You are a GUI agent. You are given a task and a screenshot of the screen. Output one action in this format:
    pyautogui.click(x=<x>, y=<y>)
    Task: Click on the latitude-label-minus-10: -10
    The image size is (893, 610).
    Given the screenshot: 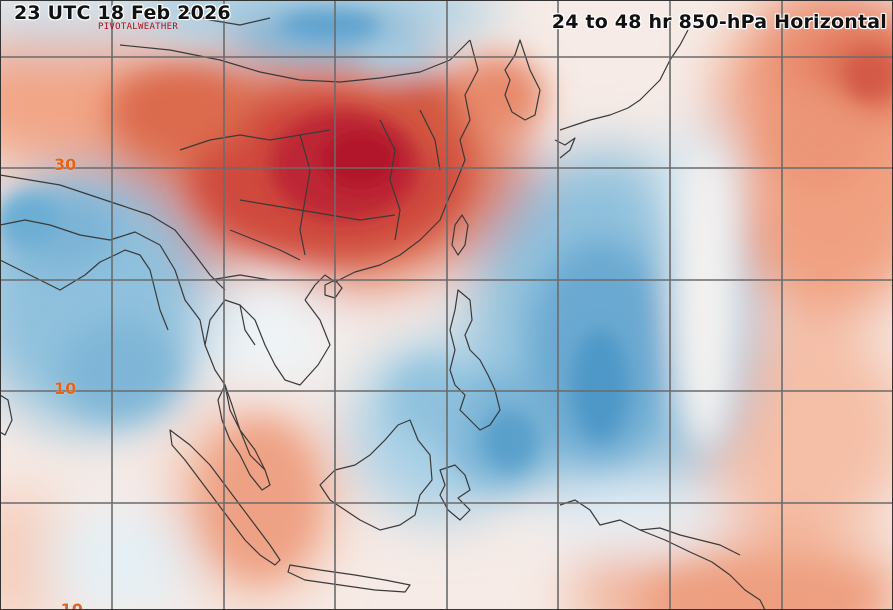 What is the action you would take?
    pyautogui.click(x=68, y=605)
    